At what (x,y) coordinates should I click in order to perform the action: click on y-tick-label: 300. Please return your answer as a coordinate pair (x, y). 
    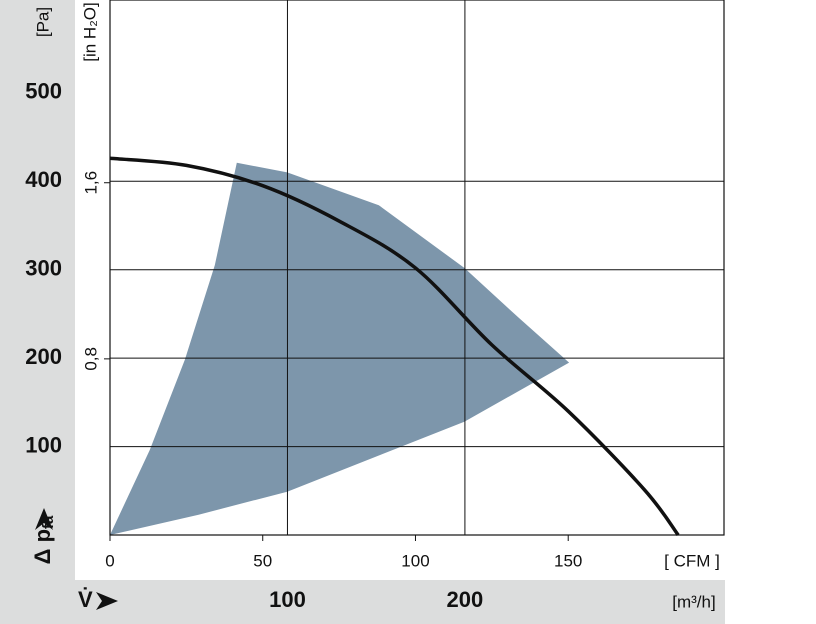
    Looking at the image, I should click on (43, 268).